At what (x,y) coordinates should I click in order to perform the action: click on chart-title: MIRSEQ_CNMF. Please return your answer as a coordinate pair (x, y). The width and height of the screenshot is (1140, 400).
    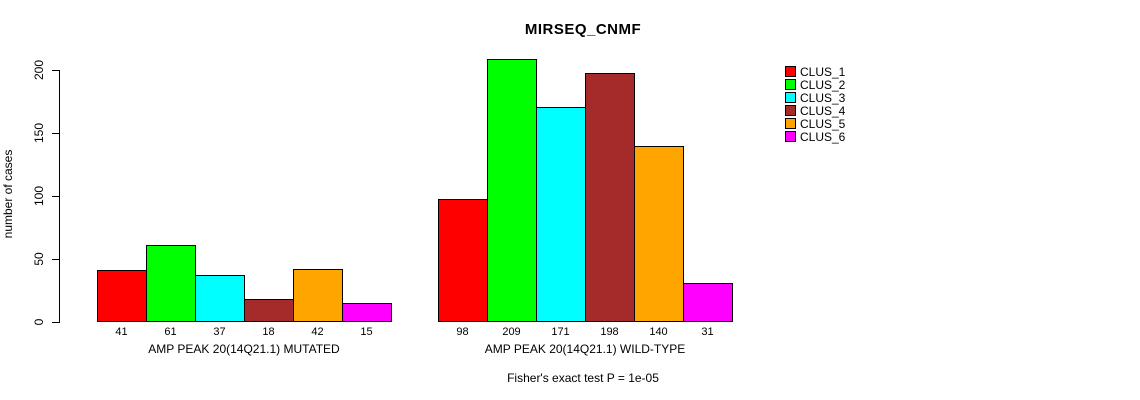
    Looking at the image, I should click on (583, 29).